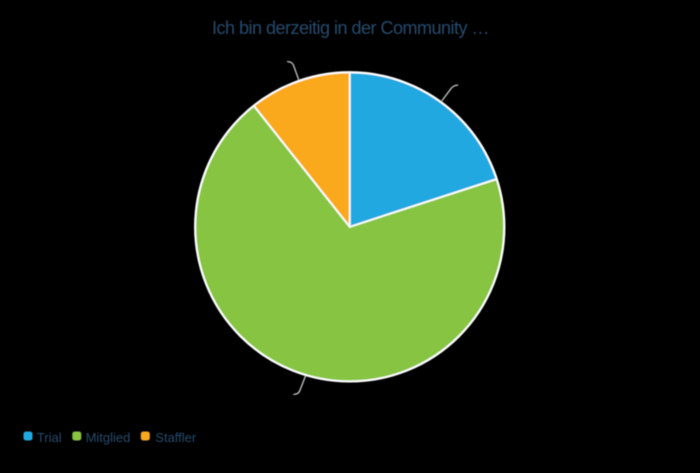  What do you see at coordinates (49, 437) in the screenshot?
I see `svg-text: Trial` at bounding box center [49, 437].